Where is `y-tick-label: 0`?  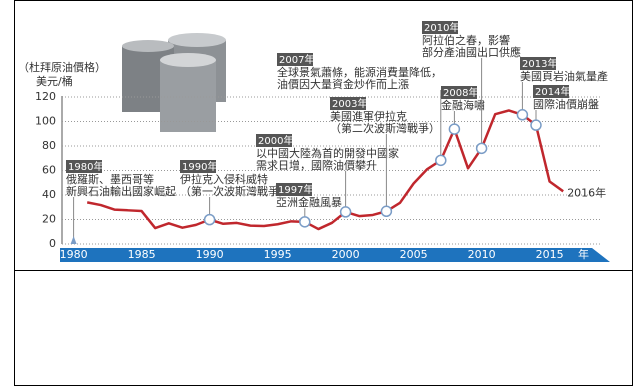
y-tick-label: 0 is located at coordinates (52, 243).